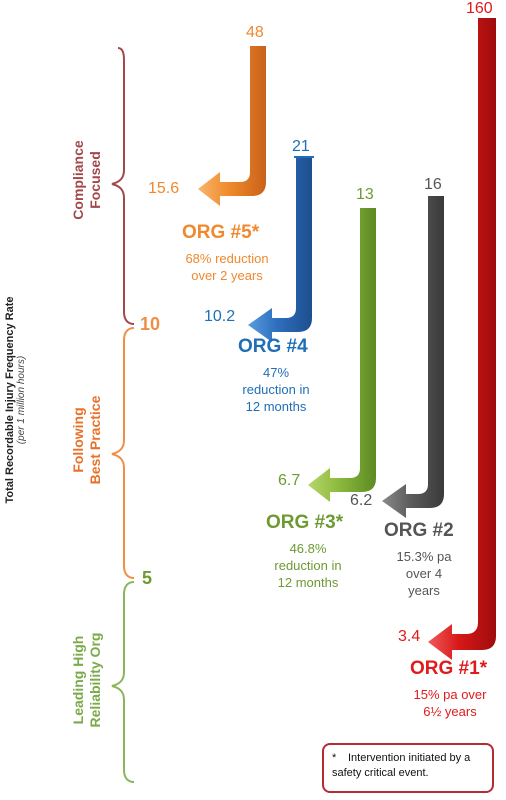 Image resolution: width=506 pixels, height=800 pixels. I want to click on org3-description: 46.8% reduction in 12 months, so click(308, 565).